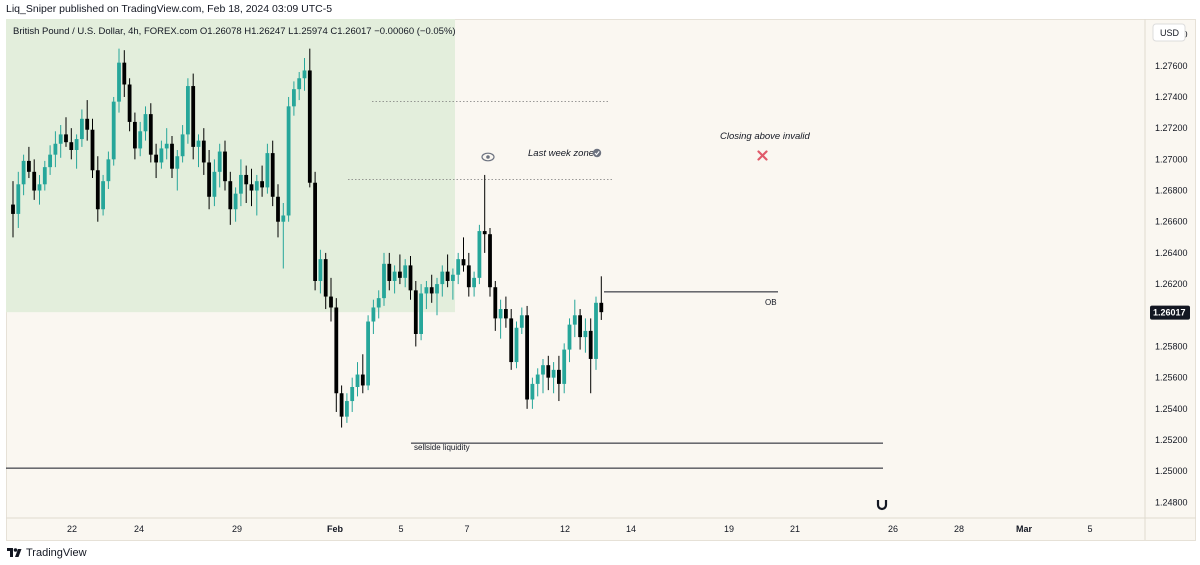  Describe the element at coordinates (1089, 529) in the screenshot. I see `x-tick-label: 5` at that location.